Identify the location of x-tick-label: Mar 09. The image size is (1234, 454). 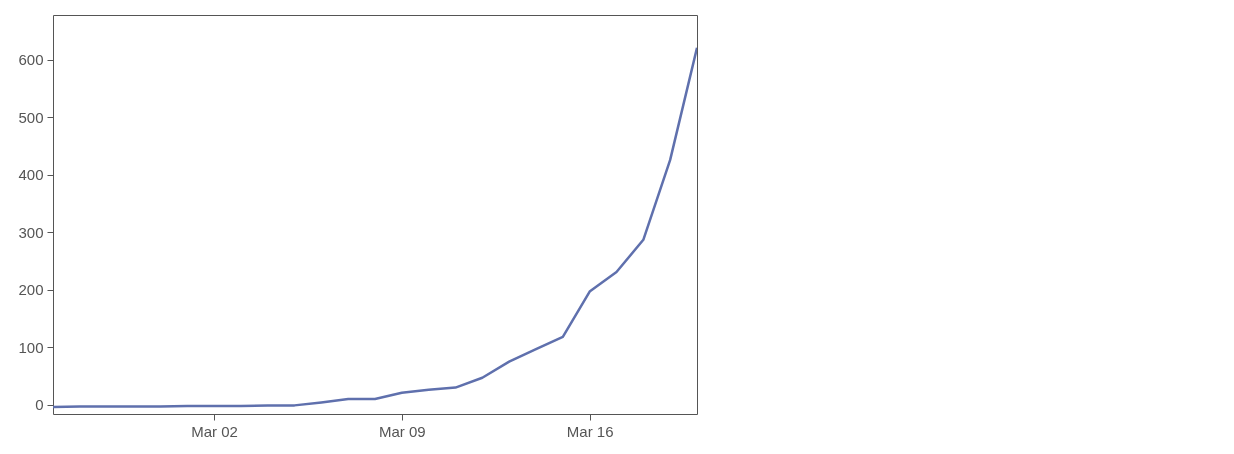
(402, 431).